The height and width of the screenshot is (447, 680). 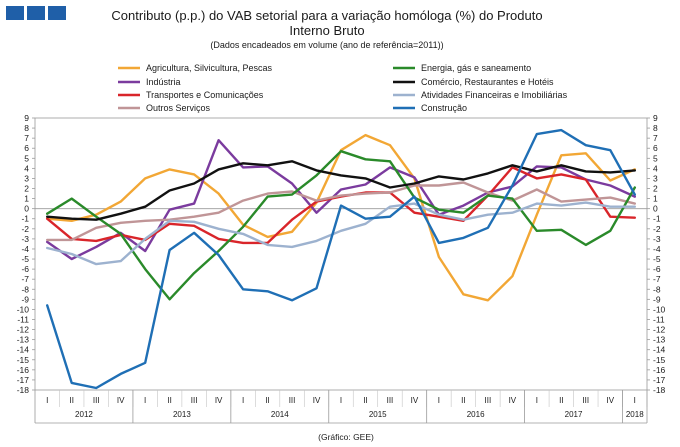 What do you see at coordinates (476, 68) in the screenshot?
I see `legend-label: Energia, gás e saneamento` at bounding box center [476, 68].